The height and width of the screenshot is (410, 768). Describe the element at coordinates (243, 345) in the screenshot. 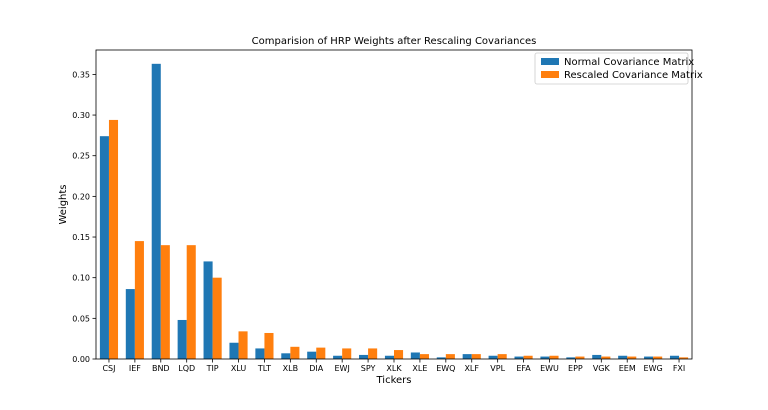

I see `bar-rescaled-xlu` at that location.